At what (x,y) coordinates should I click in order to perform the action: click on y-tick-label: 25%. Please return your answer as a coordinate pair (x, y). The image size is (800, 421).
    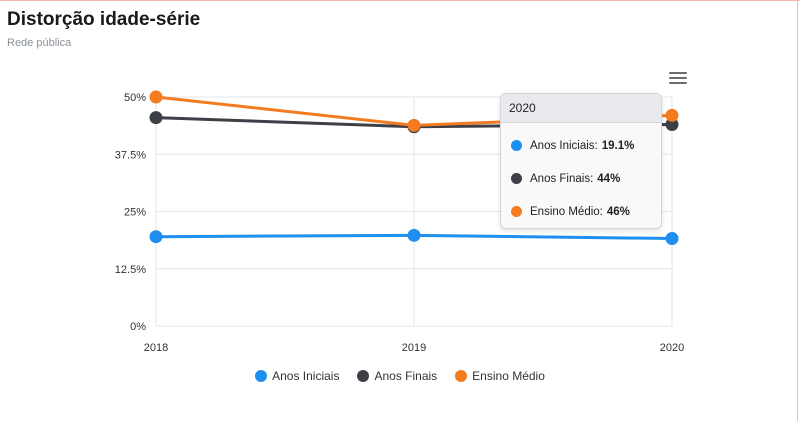
    Looking at the image, I should click on (135, 213).